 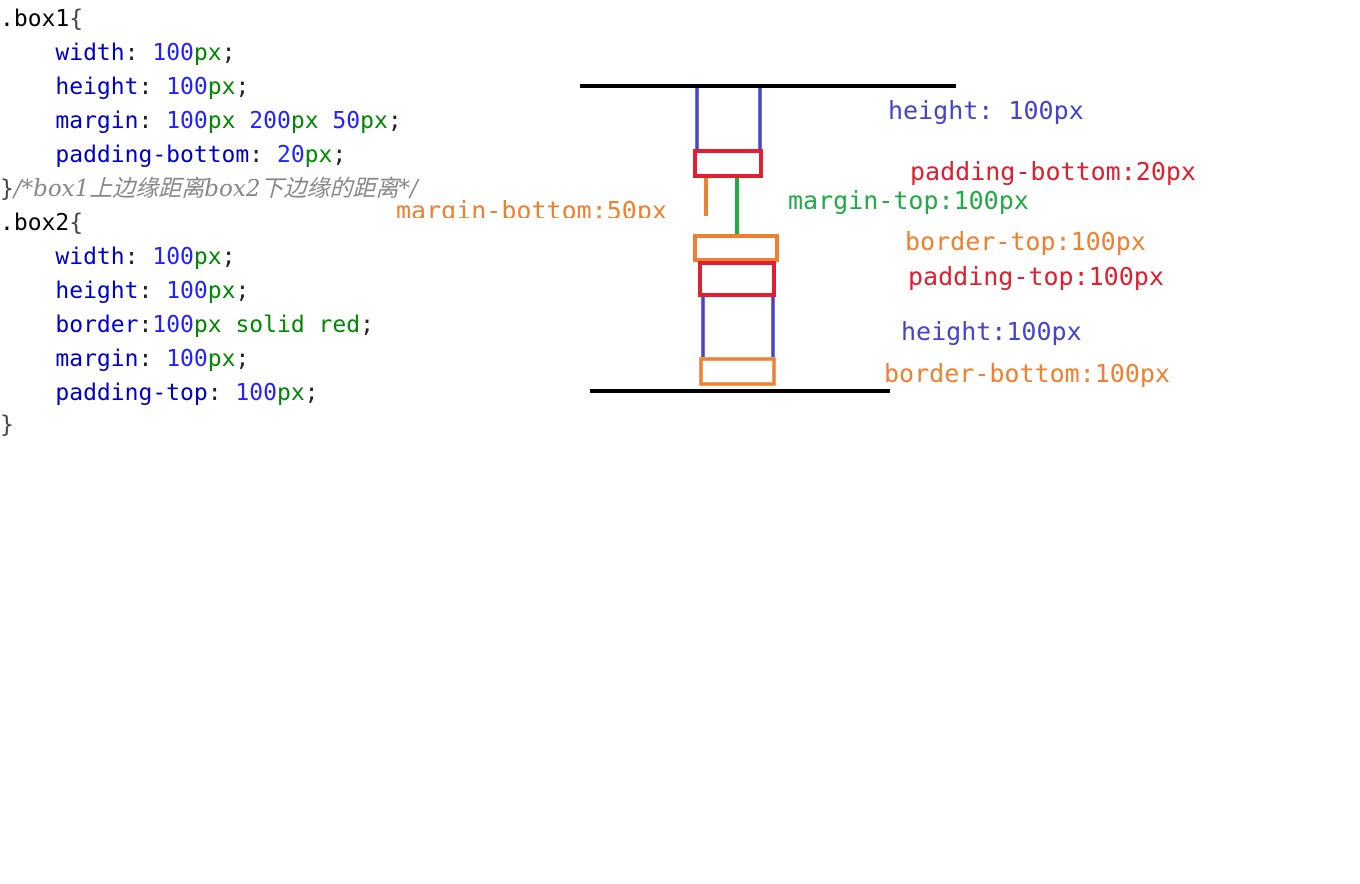 I want to click on code-line-box2-width: width: 100px;, so click(x=145, y=257).